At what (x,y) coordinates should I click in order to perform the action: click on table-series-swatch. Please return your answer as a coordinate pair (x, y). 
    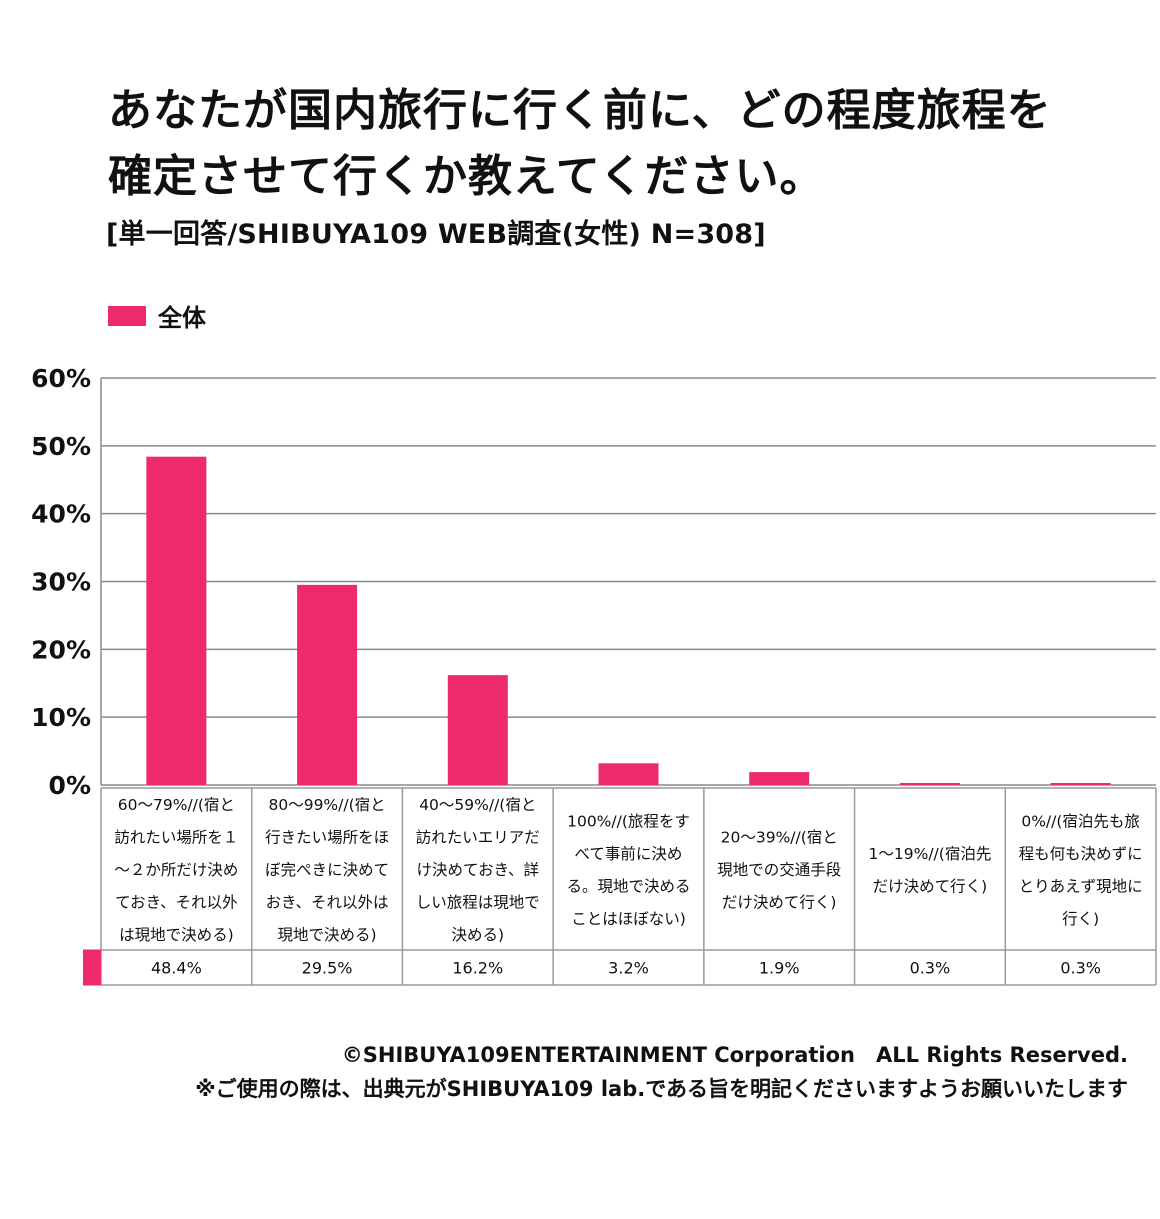
    Looking at the image, I should click on (92, 967).